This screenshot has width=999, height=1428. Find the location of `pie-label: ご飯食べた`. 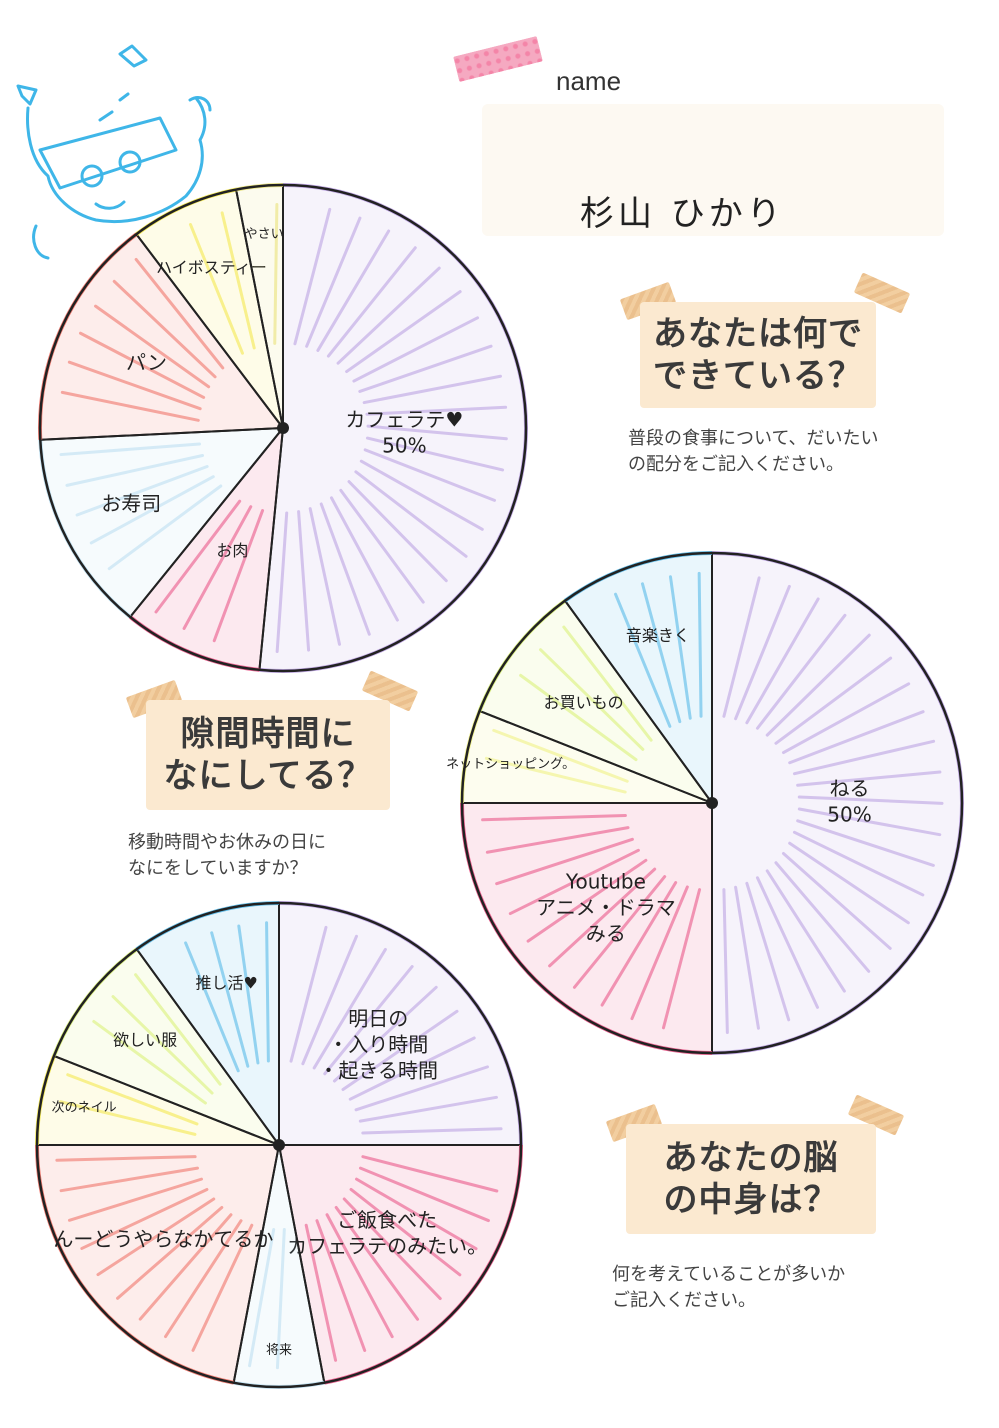

pie-label: ご飯食べた is located at coordinates (387, 1220).